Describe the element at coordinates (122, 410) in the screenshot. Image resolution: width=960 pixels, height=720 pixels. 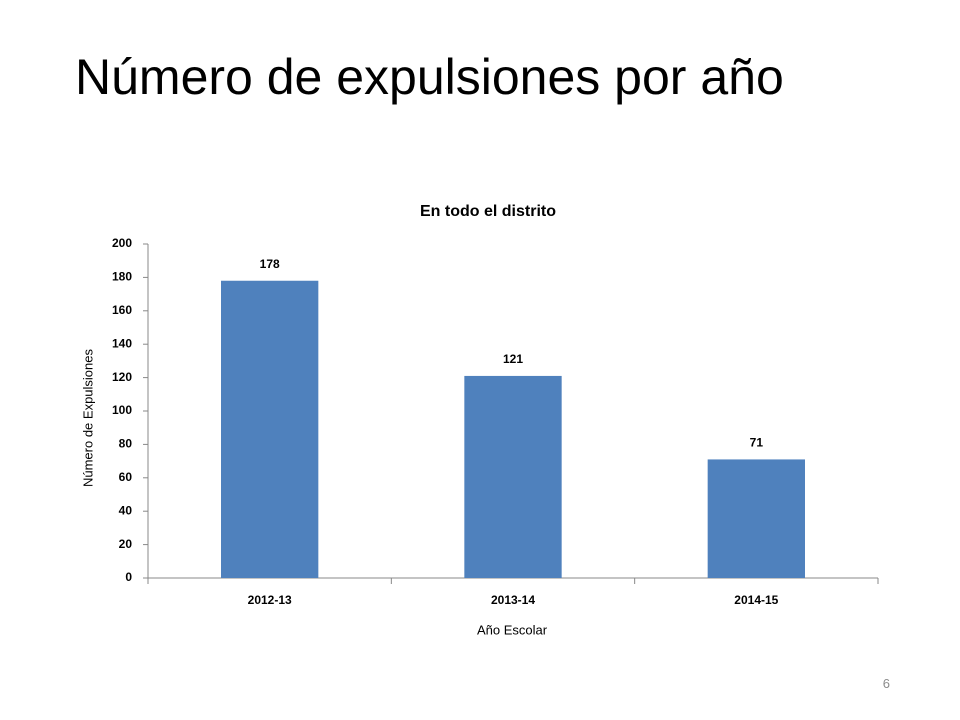
I see `y-tick-label: 100` at that location.